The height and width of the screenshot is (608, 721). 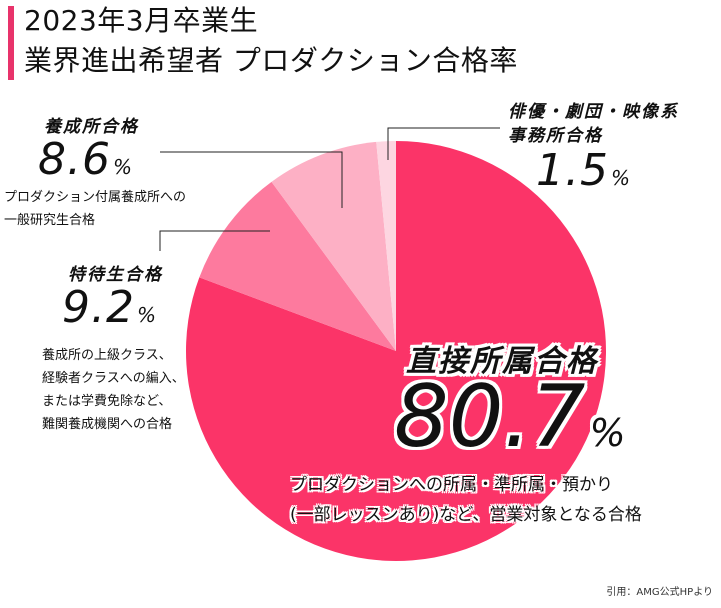 I want to click on slice-value-scholarship: 9.2%, so click(x=109, y=307).